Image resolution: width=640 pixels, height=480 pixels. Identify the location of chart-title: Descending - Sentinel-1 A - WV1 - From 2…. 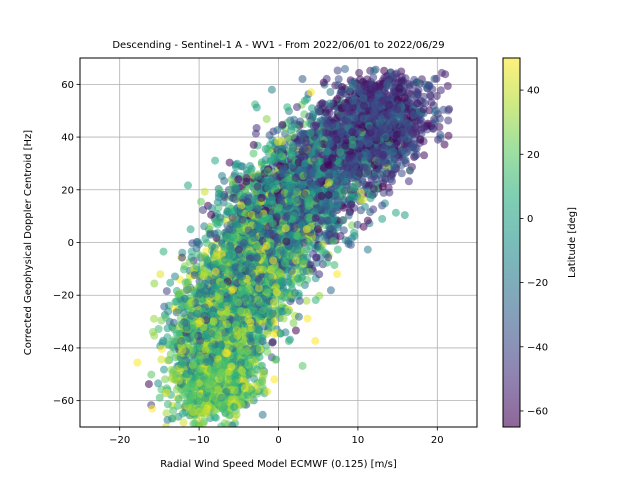
(278, 45).